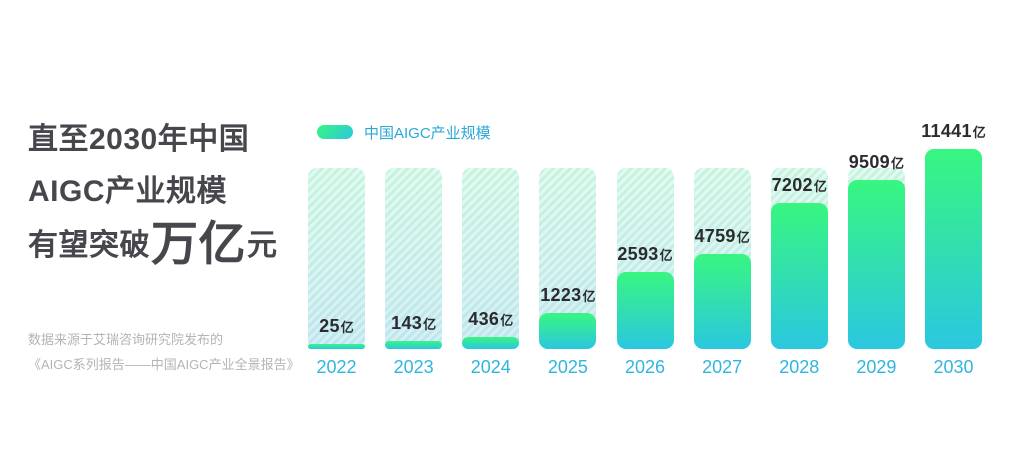 This screenshot has width=1010, height=450. Describe the element at coordinates (645, 310) in the screenshot. I see `bar-2026` at that location.